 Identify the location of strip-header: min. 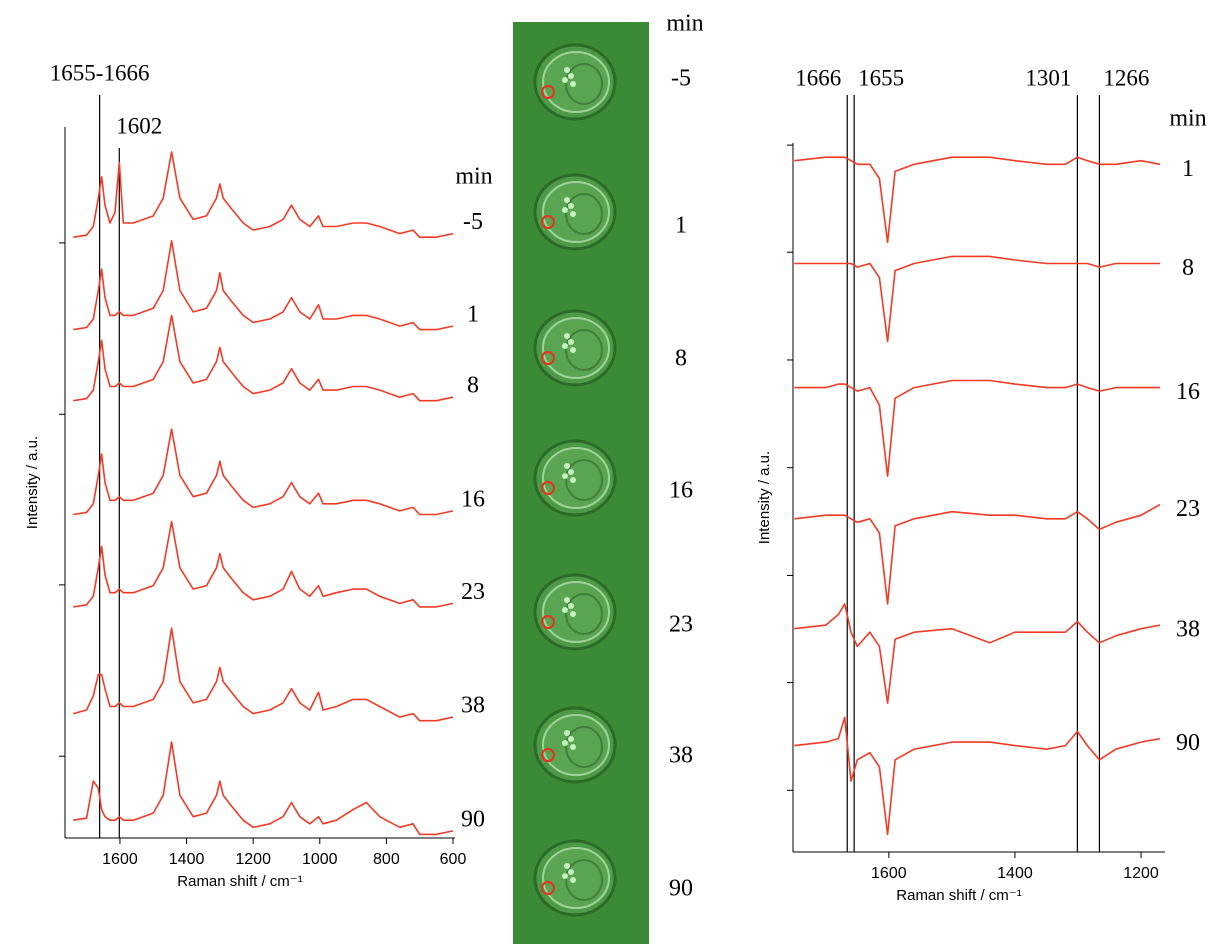
(684, 24).